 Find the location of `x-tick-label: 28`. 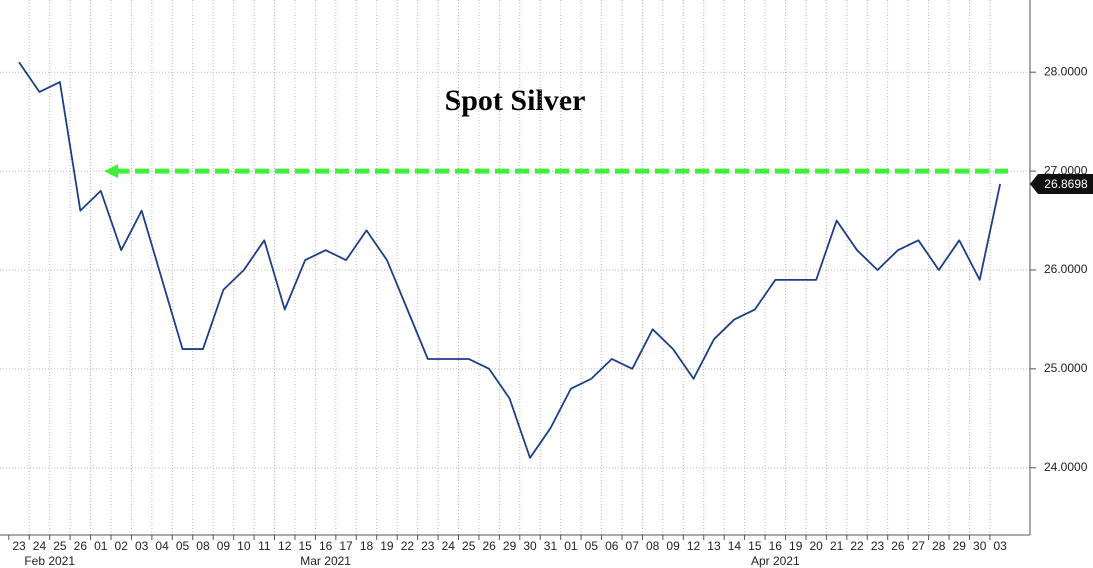

x-tick-label: 28 is located at coordinates (939, 546).